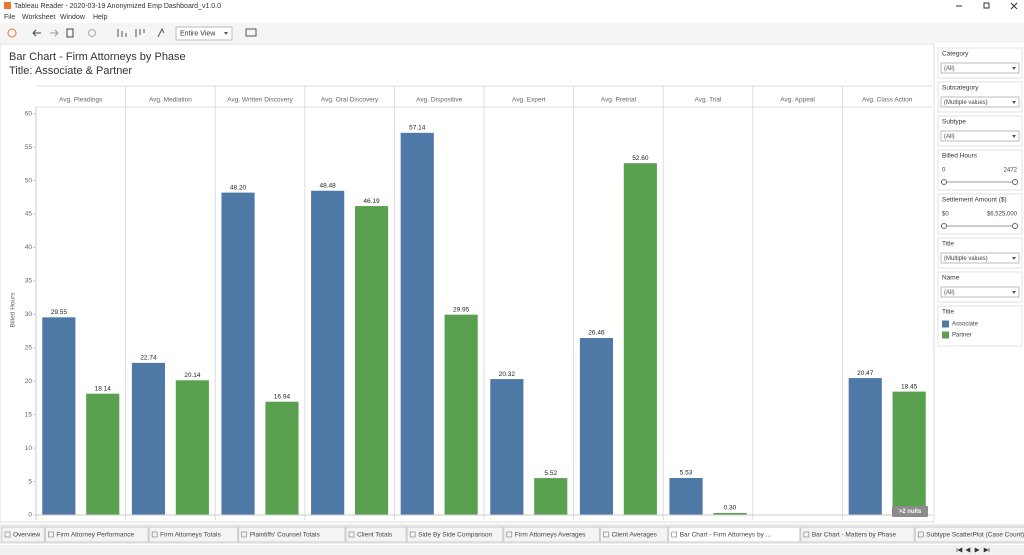 This screenshot has height=555, width=1024. I want to click on value-label: 16.94, so click(282, 396).